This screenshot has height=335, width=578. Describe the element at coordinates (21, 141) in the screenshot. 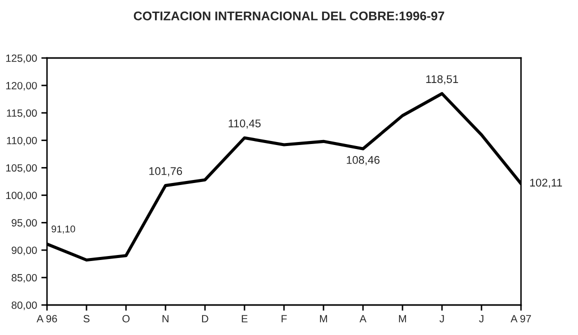

I see `y-tick-label: 110,00` at that location.